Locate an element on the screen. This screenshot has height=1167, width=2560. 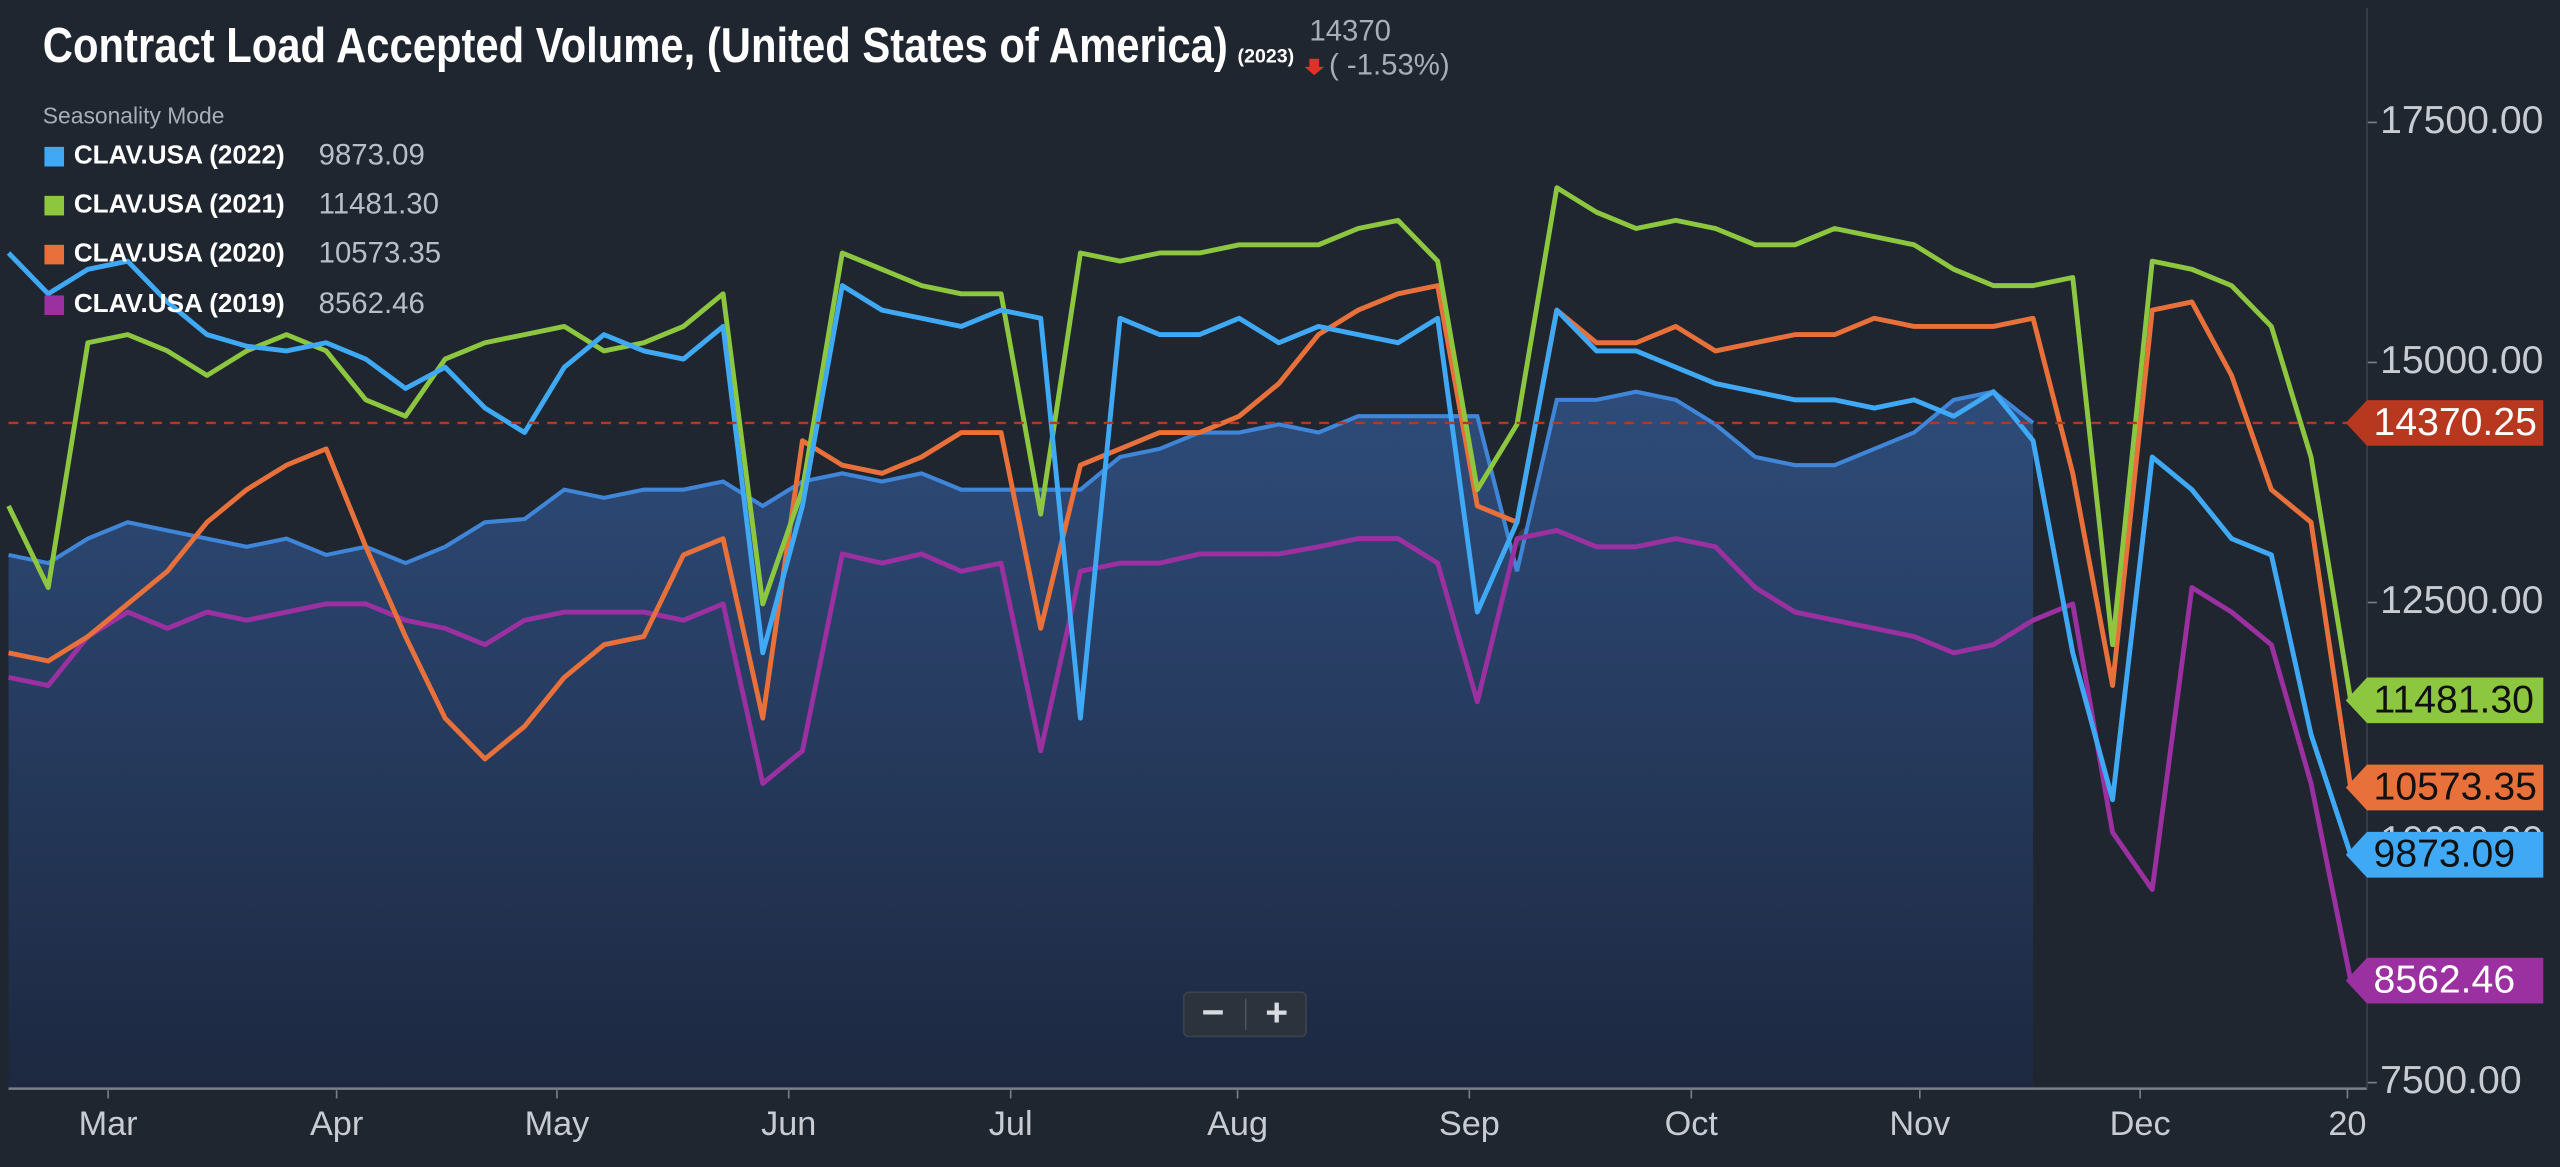
x-tick-label: 20 is located at coordinates (2347, 1124).